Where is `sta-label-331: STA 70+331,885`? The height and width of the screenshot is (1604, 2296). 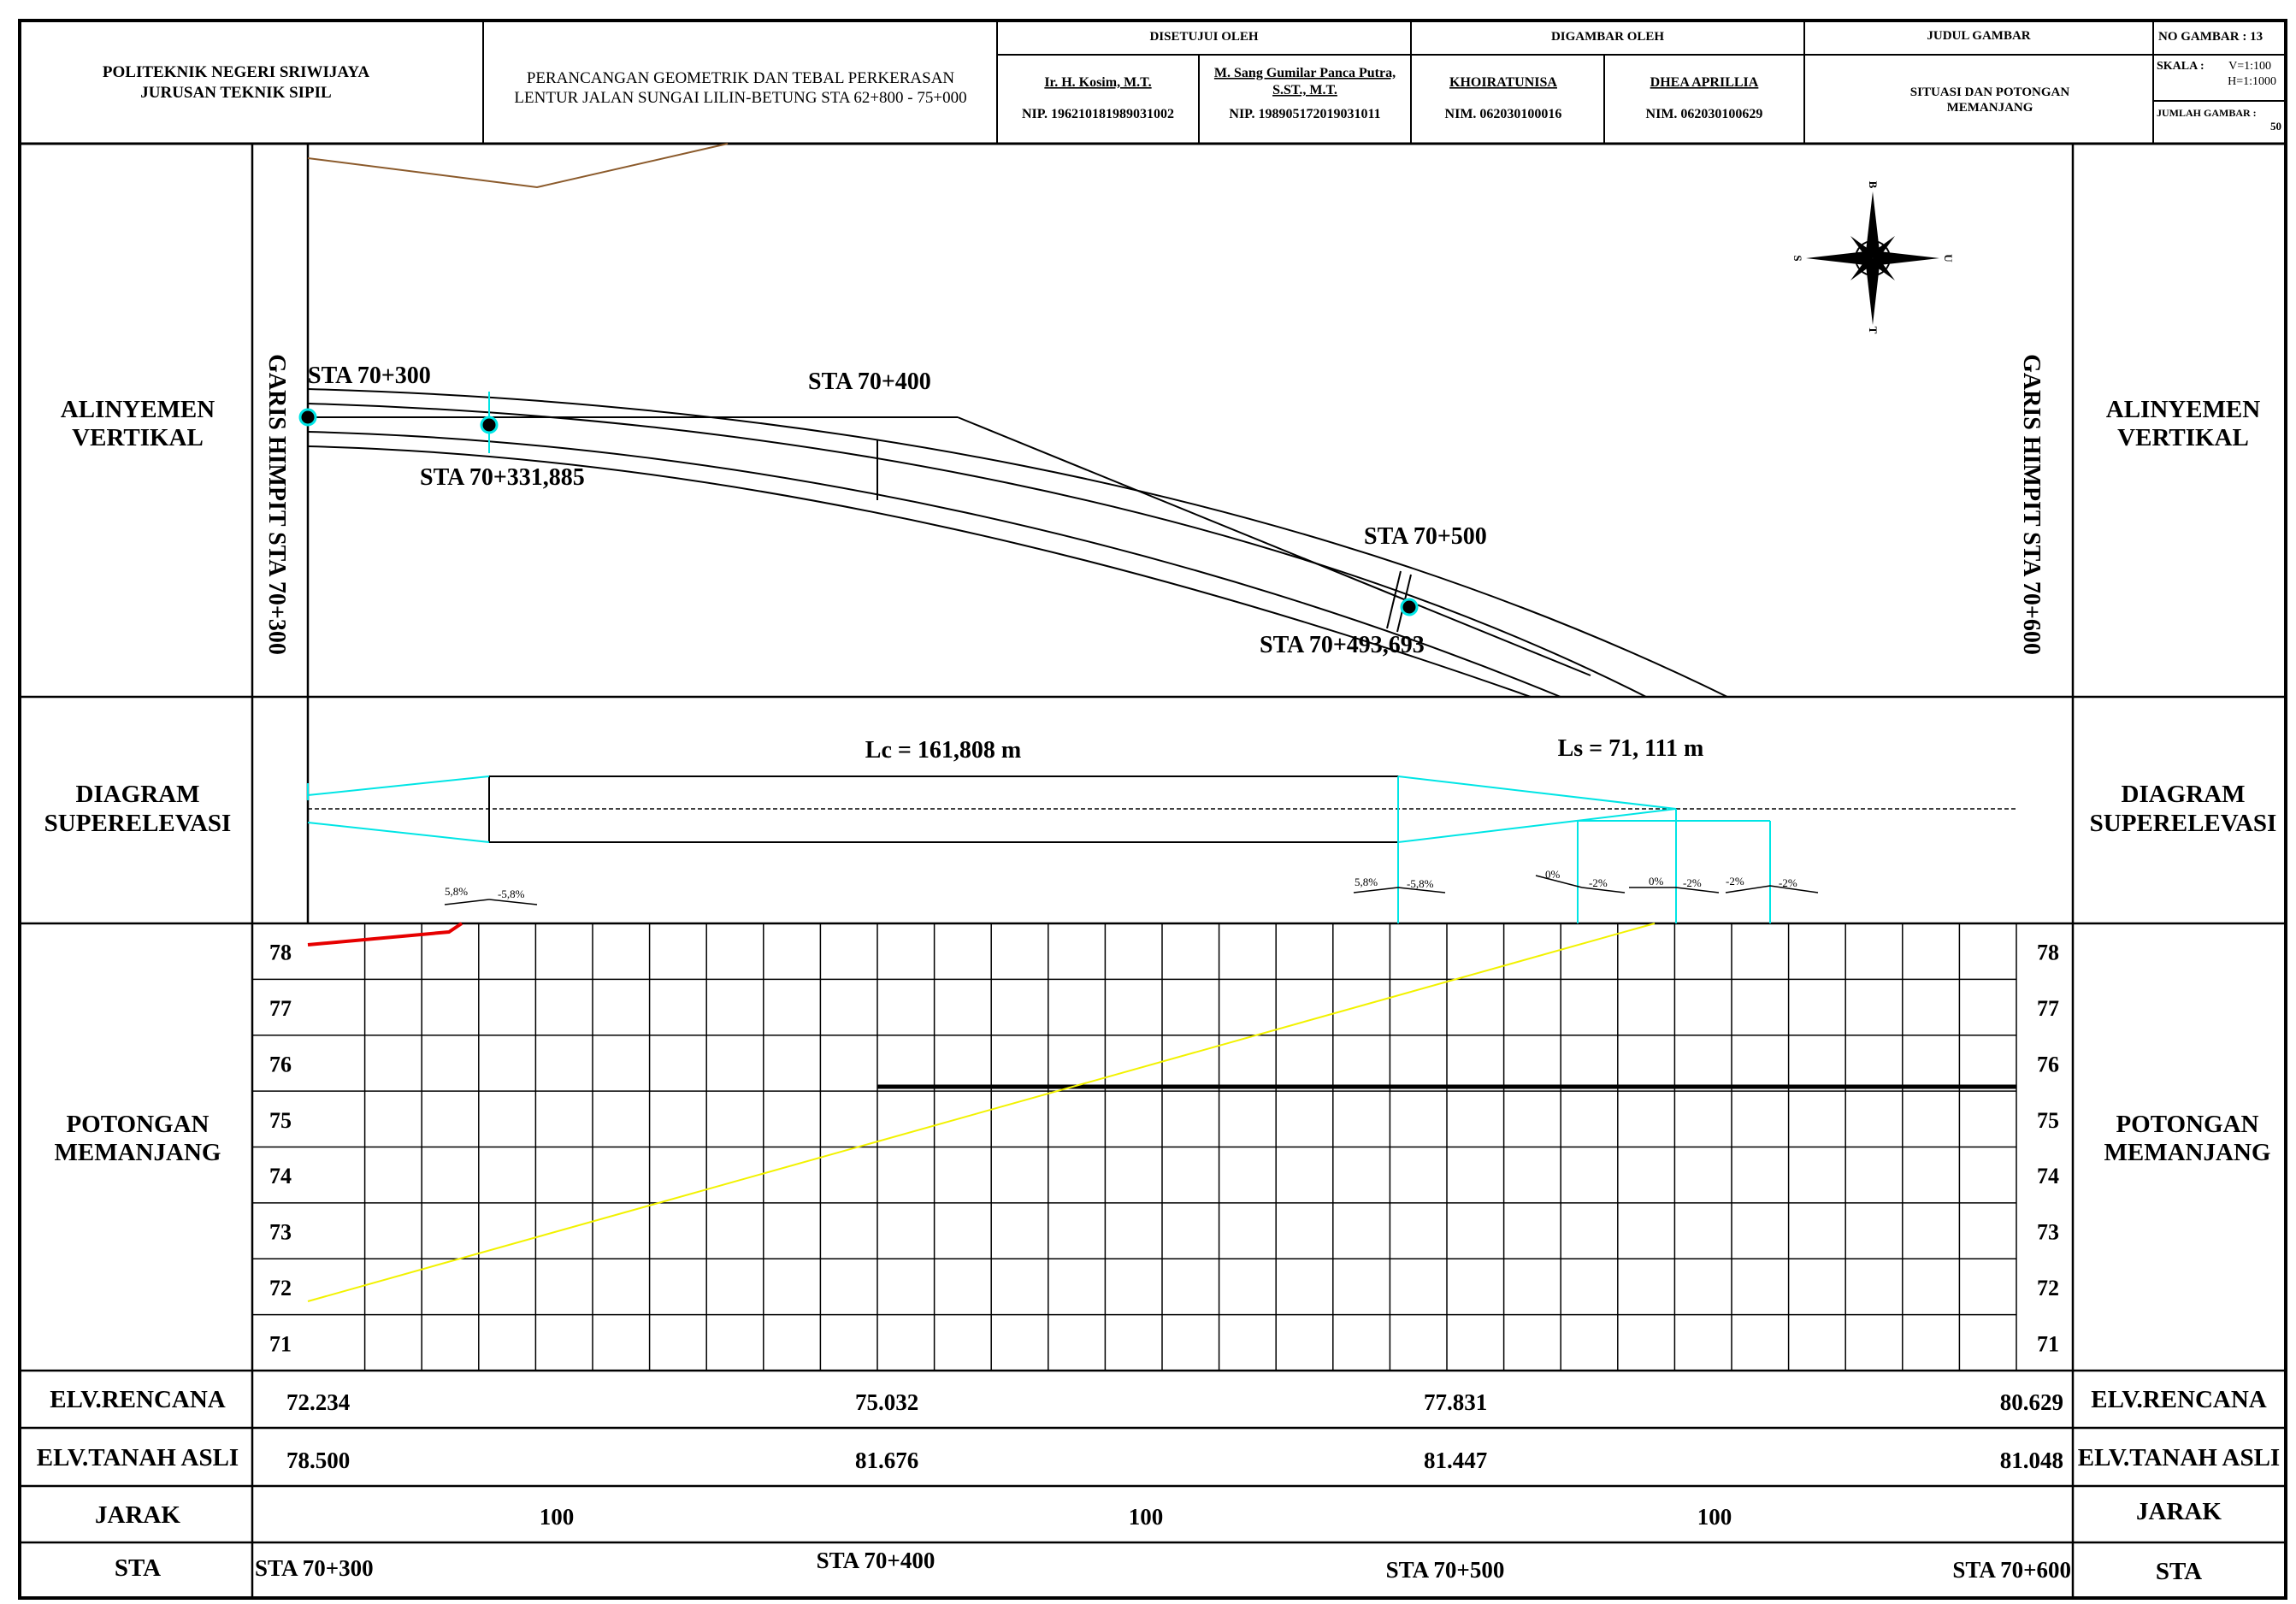 sta-label-331: STA 70+331,885 is located at coordinates (502, 478).